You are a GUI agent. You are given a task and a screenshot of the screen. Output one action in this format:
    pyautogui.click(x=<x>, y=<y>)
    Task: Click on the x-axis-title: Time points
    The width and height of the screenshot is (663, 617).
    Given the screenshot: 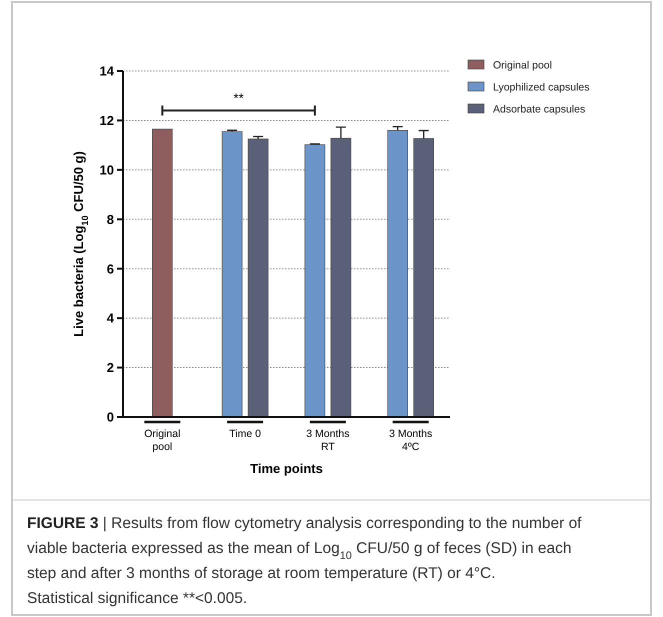 What is the action you would take?
    pyautogui.click(x=286, y=468)
    